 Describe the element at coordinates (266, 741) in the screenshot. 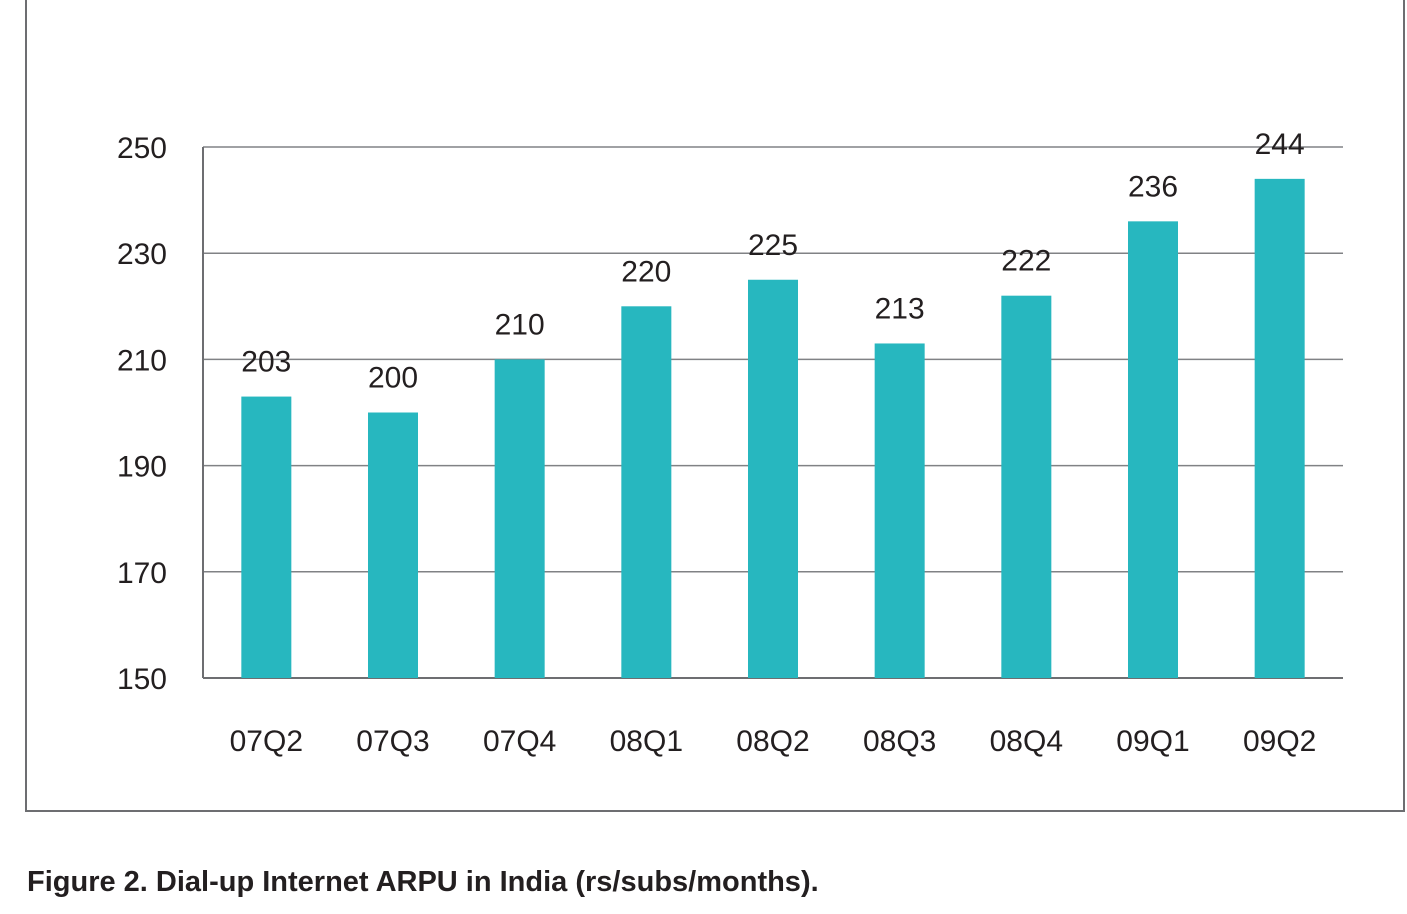

I see `x-tick-label-07Q2: 07Q2` at that location.